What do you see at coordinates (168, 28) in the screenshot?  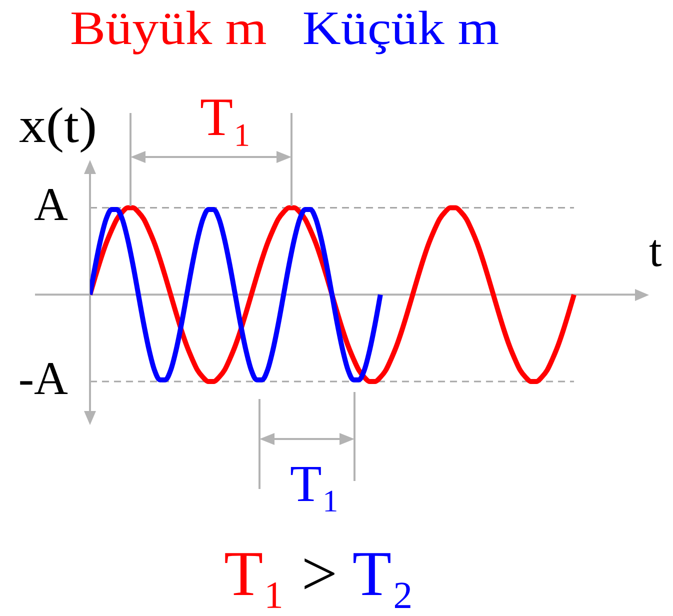 I see `text: Büyük m` at bounding box center [168, 28].